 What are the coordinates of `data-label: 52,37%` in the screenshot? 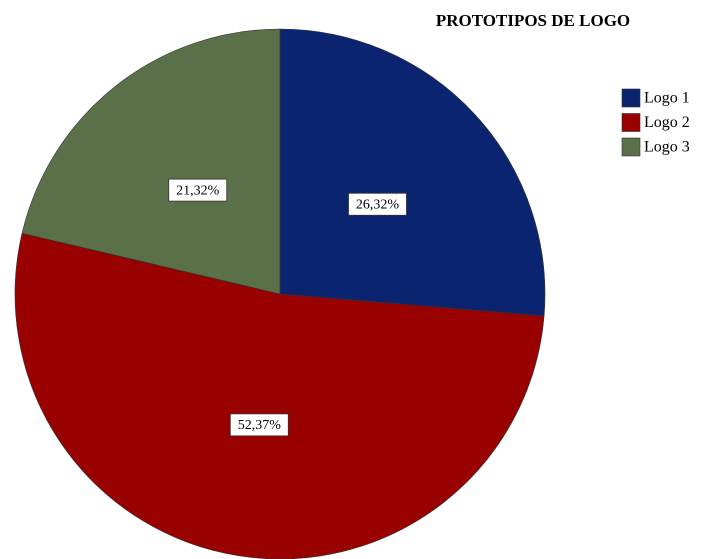 It's located at (260, 425).